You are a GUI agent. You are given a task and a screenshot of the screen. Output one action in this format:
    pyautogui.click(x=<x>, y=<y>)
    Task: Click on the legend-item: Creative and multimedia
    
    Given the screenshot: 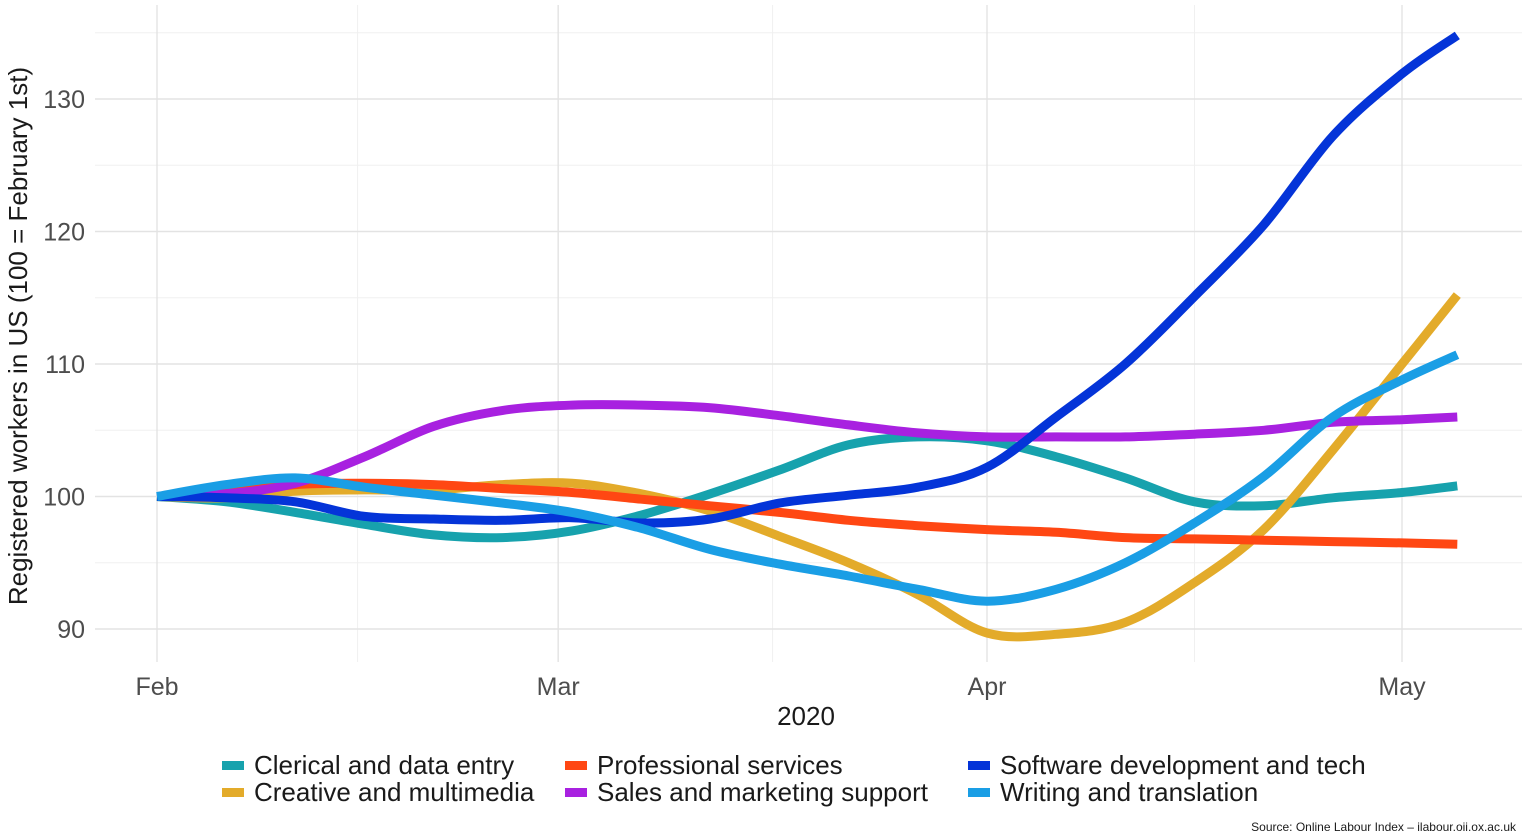 What is the action you would take?
    pyautogui.click(x=393, y=792)
    